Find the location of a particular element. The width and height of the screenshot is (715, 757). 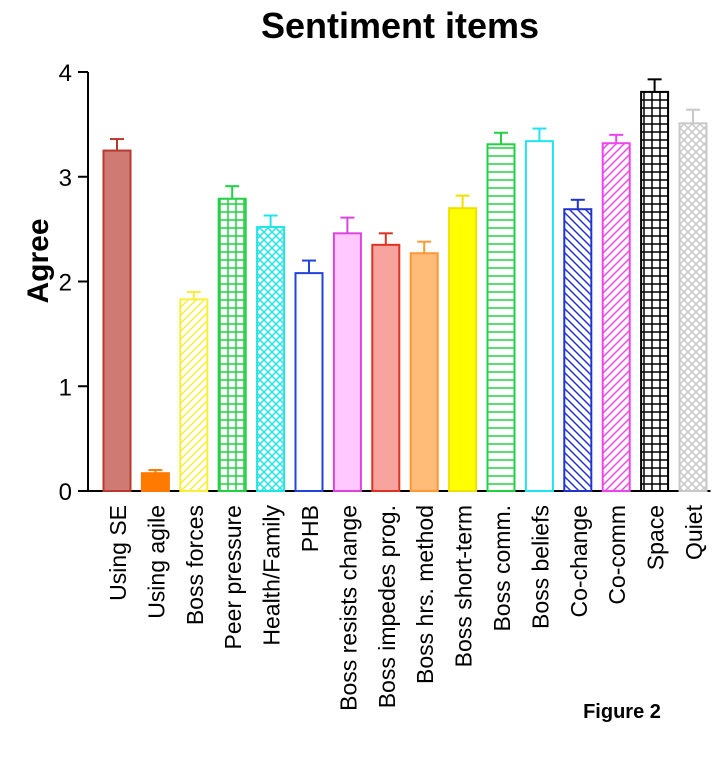

bar-health-family is located at coordinates (271, 353).